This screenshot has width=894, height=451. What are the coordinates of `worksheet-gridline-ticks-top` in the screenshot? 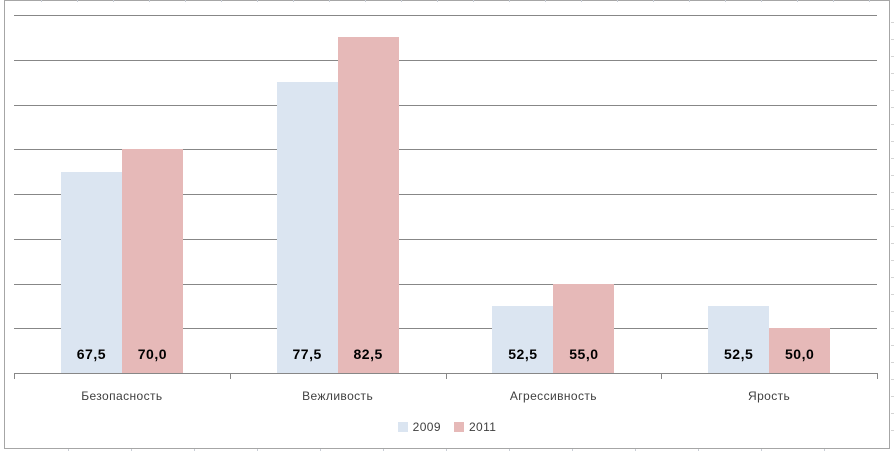 It's located at (446, 1).